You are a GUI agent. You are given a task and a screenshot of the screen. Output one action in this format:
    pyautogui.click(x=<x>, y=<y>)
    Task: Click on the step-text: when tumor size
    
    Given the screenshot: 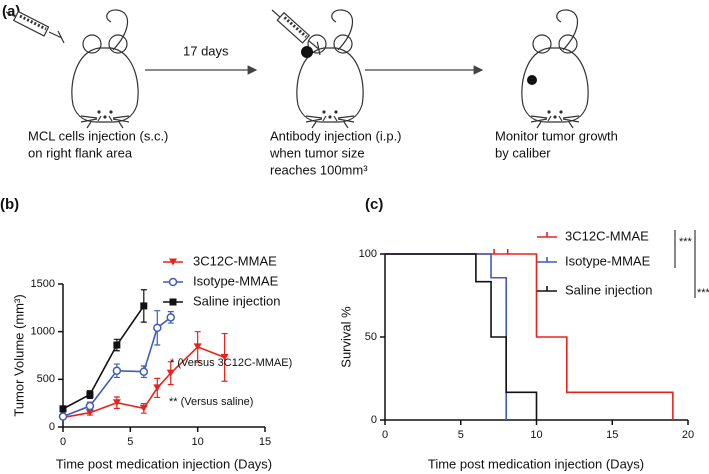 What is the action you would take?
    pyautogui.click(x=317, y=152)
    